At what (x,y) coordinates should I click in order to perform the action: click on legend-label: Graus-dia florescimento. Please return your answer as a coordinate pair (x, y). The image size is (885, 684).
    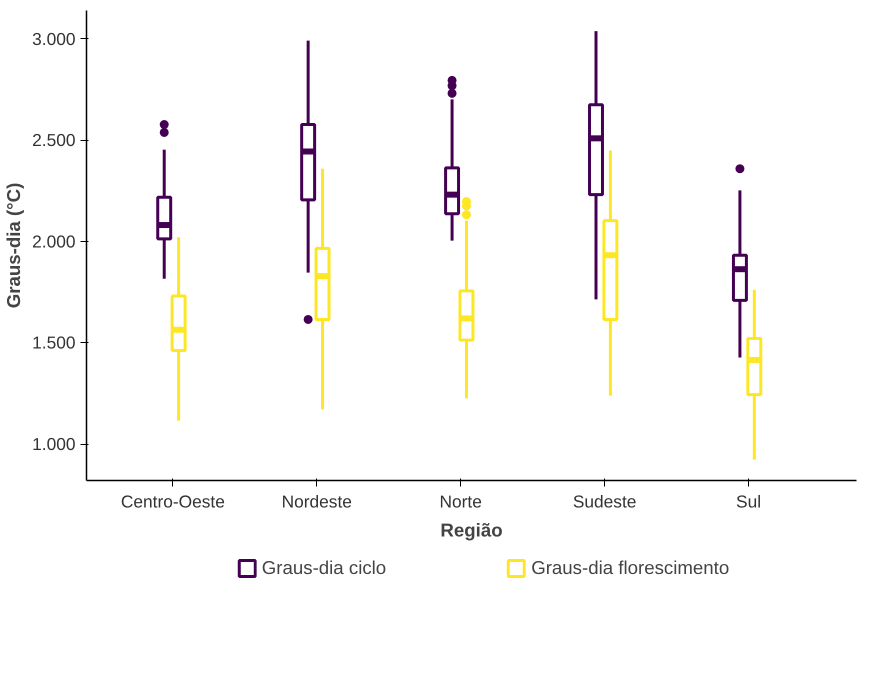
    Looking at the image, I should click on (630, 568).